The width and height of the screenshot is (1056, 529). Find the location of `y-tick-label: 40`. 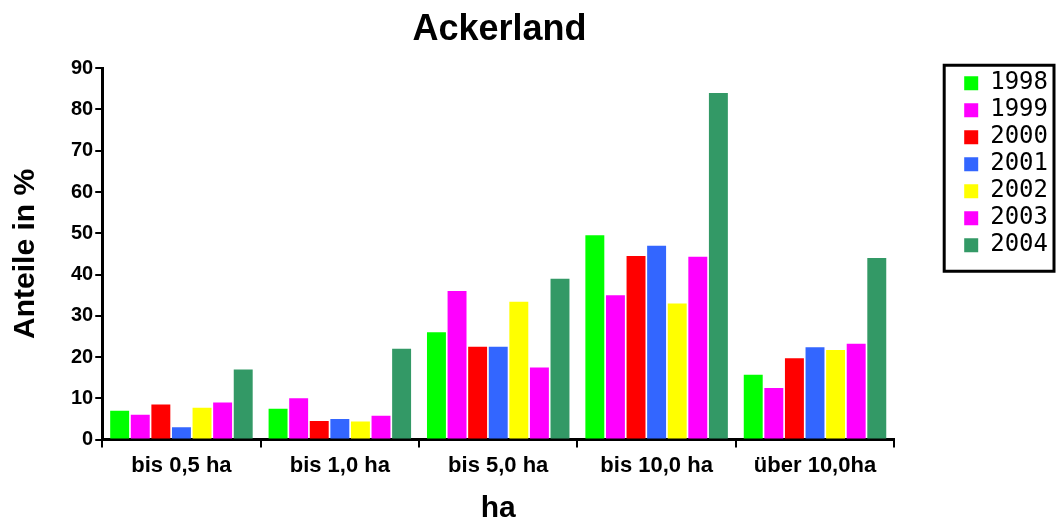

y-tick-label: 40 is located at coordinates (82, 273).